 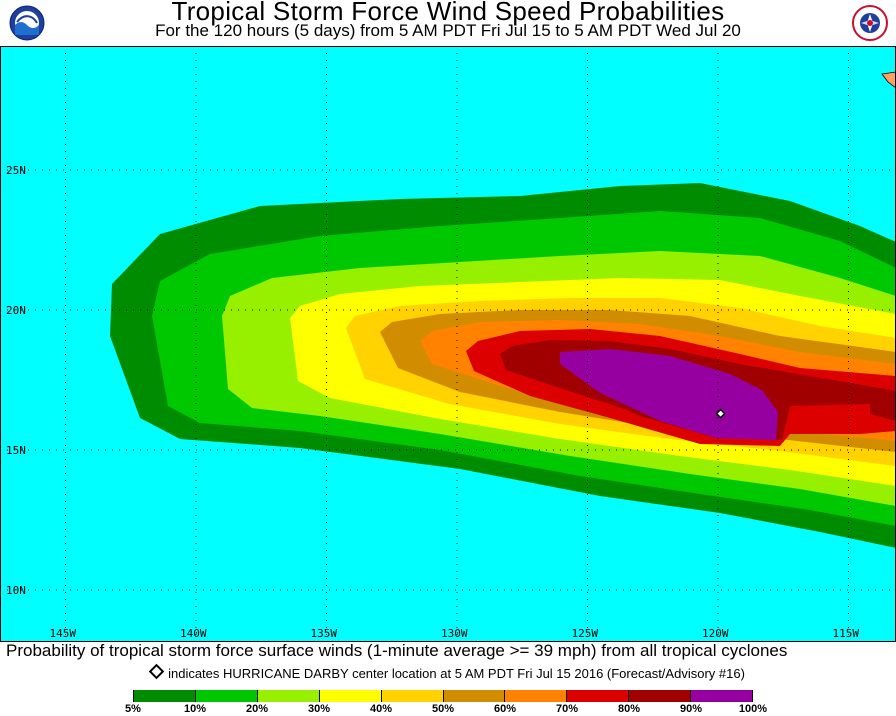 I want to click on legend-label: 80%, so click(x=629, y=709).